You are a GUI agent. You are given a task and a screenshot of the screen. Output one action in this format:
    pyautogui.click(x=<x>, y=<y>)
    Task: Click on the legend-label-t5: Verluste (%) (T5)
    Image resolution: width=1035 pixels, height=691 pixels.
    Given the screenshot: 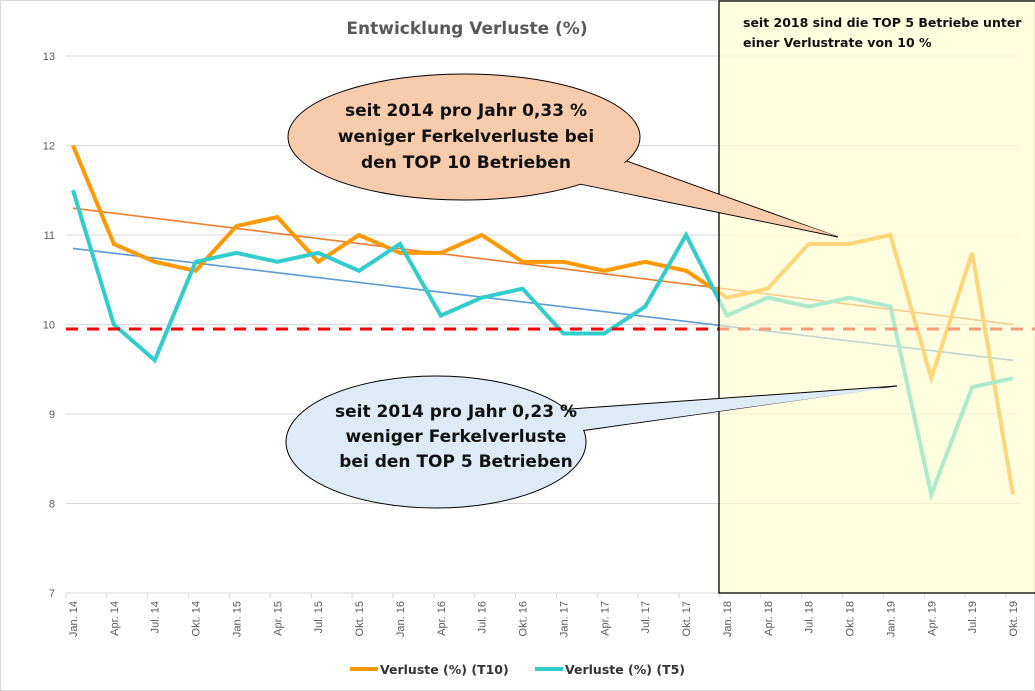 What is the action you would take?
    pyautogui.click(x=625, y=669)
    